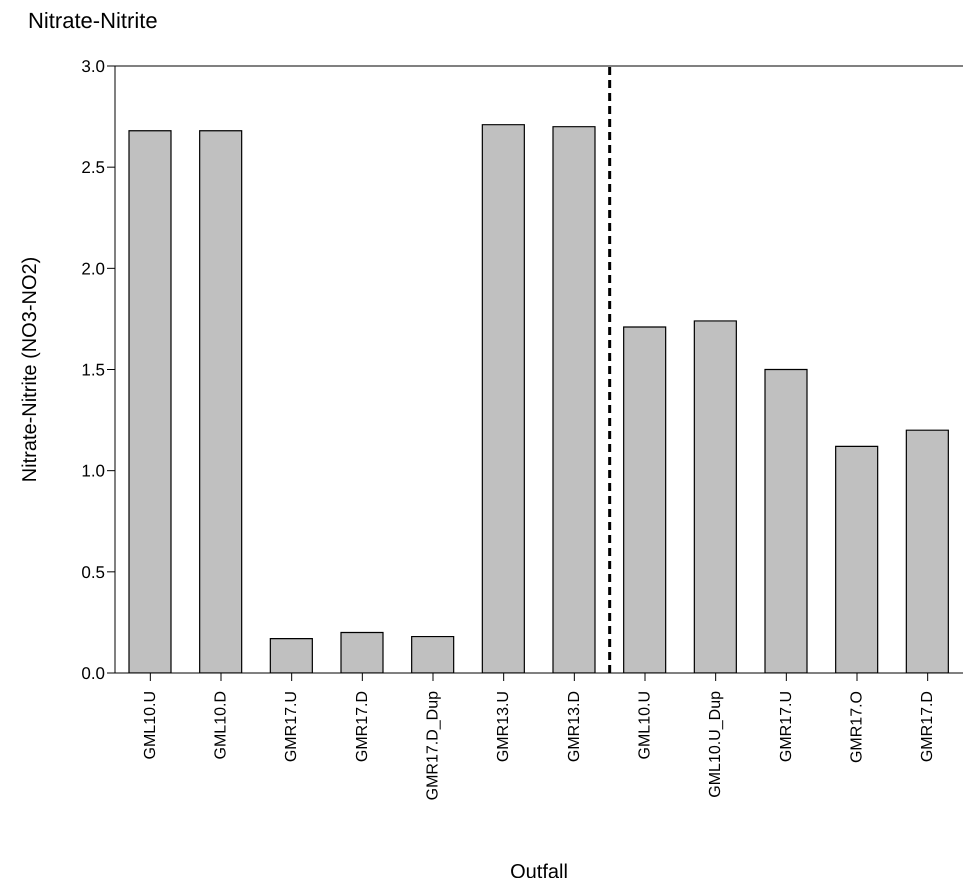  I want to click on y-tick-label: 0.0, so click(93, 674).